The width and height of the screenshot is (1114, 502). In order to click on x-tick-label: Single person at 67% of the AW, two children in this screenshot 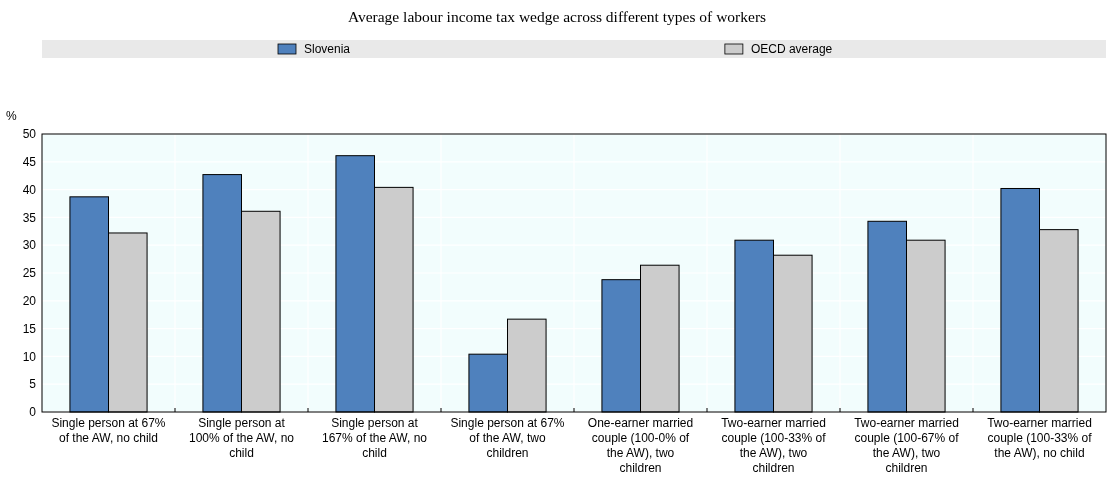, I will do `click(507, 438)`.